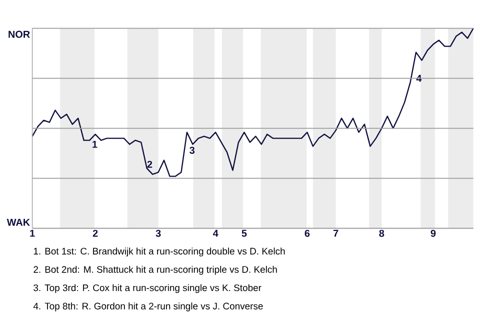  I want to click on x-tick-label: 4, so click(215, 233).